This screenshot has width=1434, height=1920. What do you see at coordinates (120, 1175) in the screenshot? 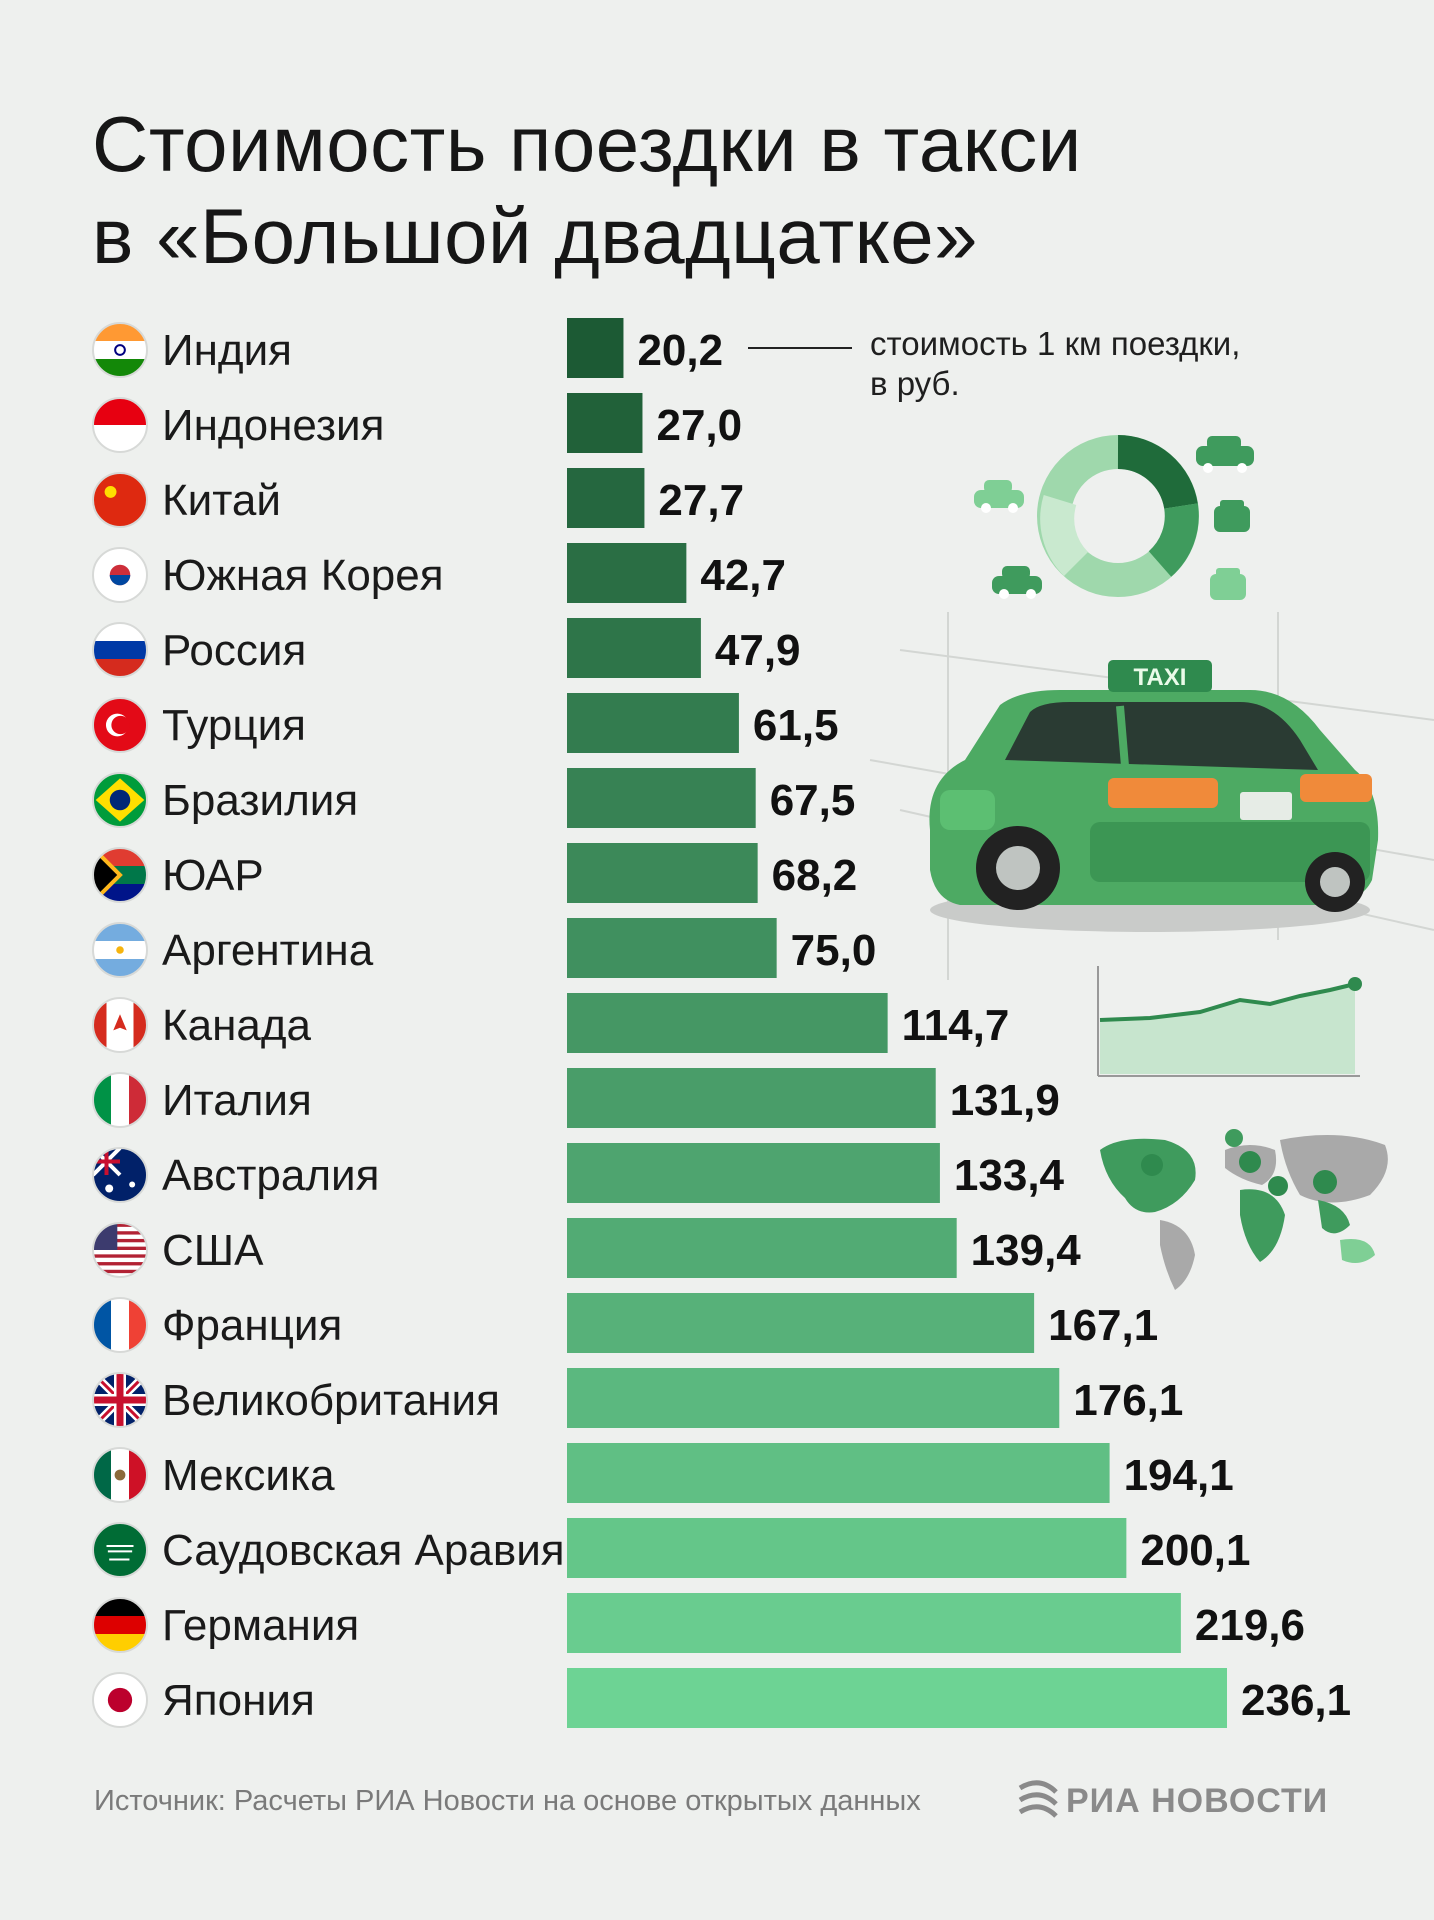
I see `australia-flag-icon` at bounding box center [120, 1175].